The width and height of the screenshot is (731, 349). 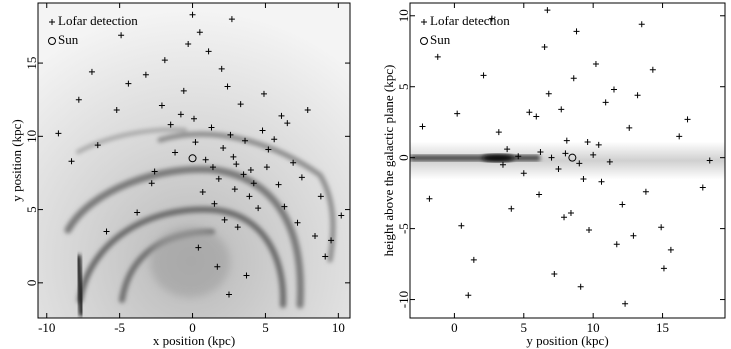 What do you see at coordinates (403, 157) in the screenshot?
I see `y-tick-label: 0` at bounding box center [403, 157].